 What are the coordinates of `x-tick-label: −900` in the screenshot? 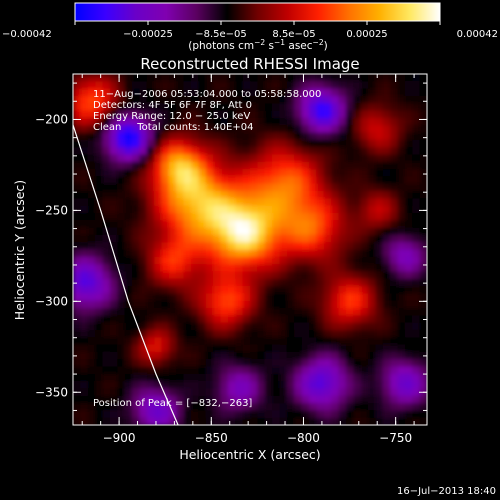 It's located at (119, 438).